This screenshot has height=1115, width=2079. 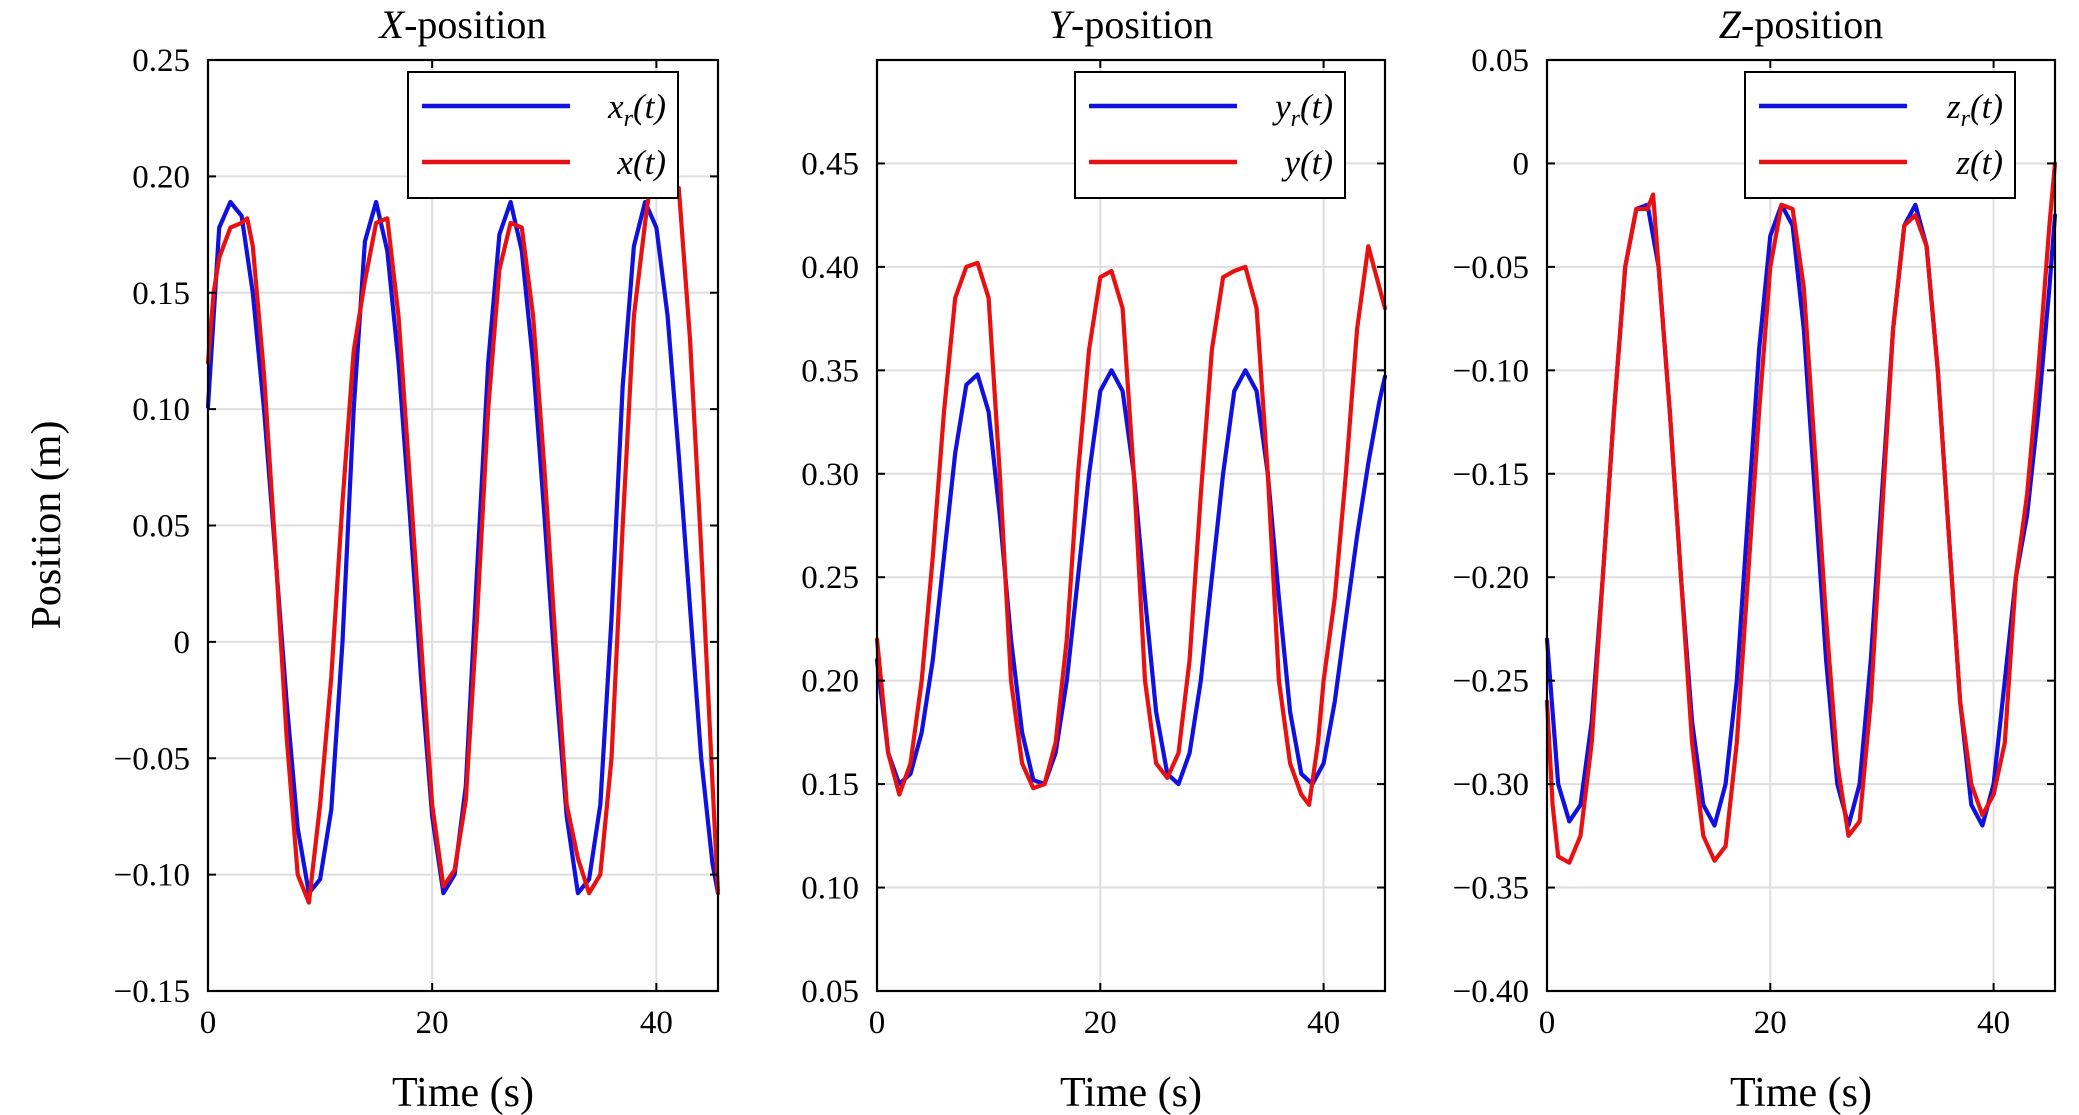 I want to click on y-tick-label: 0.45, so click(x=830, y=164).